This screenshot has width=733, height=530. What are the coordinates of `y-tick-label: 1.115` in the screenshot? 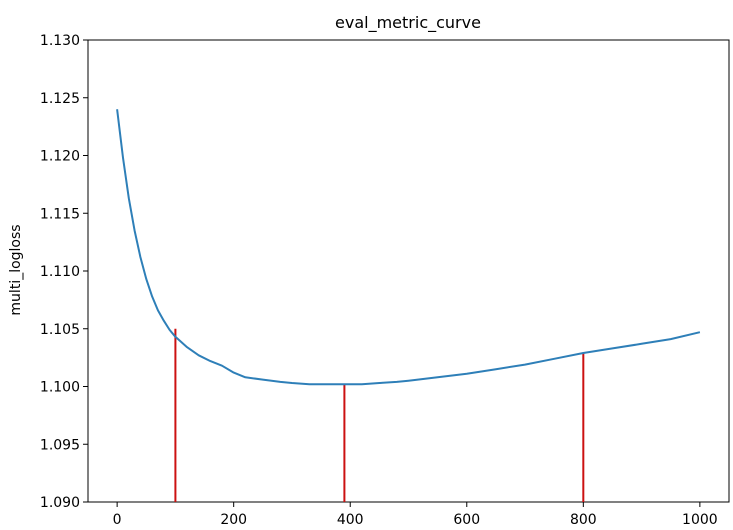 It's located at (60, 214).